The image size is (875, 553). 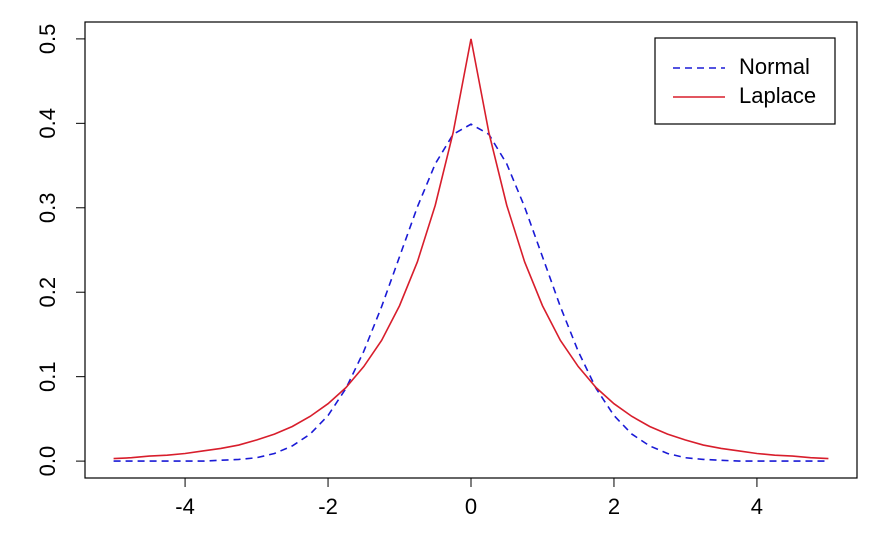 I want to click on y-tick-label: 0.4, so click(x=47, y=123).